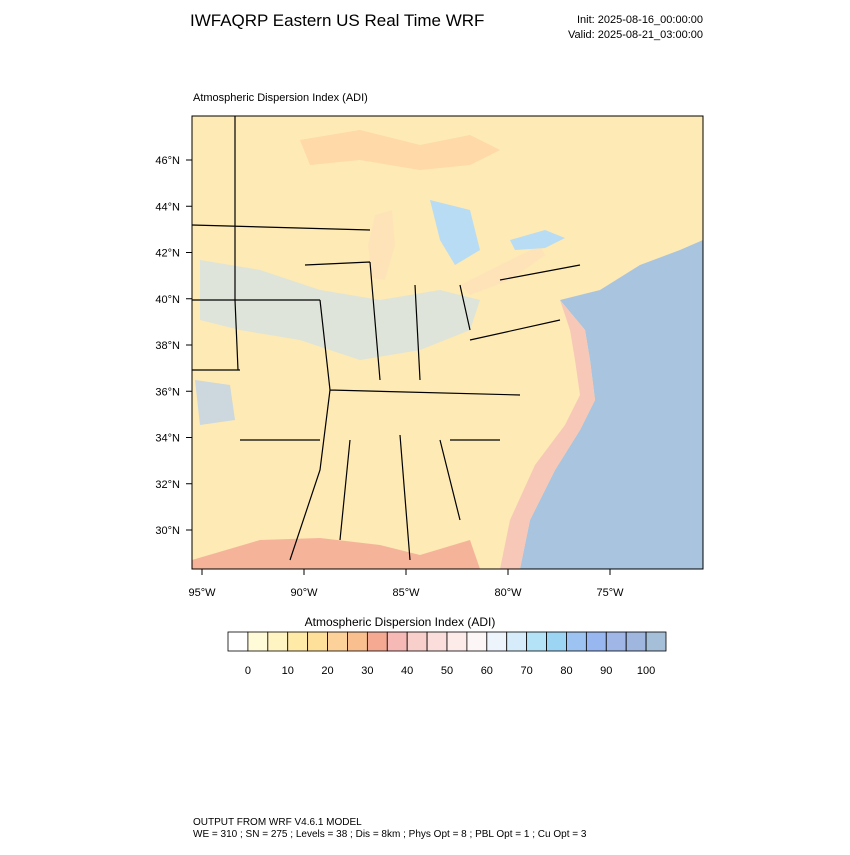 The height and width of the screenshot is (855, 850). Describe the element at coordinates (280, 98) in the screenshot. I see `map-title: Atmospheric Dispersion Index (ADI)` at that location.